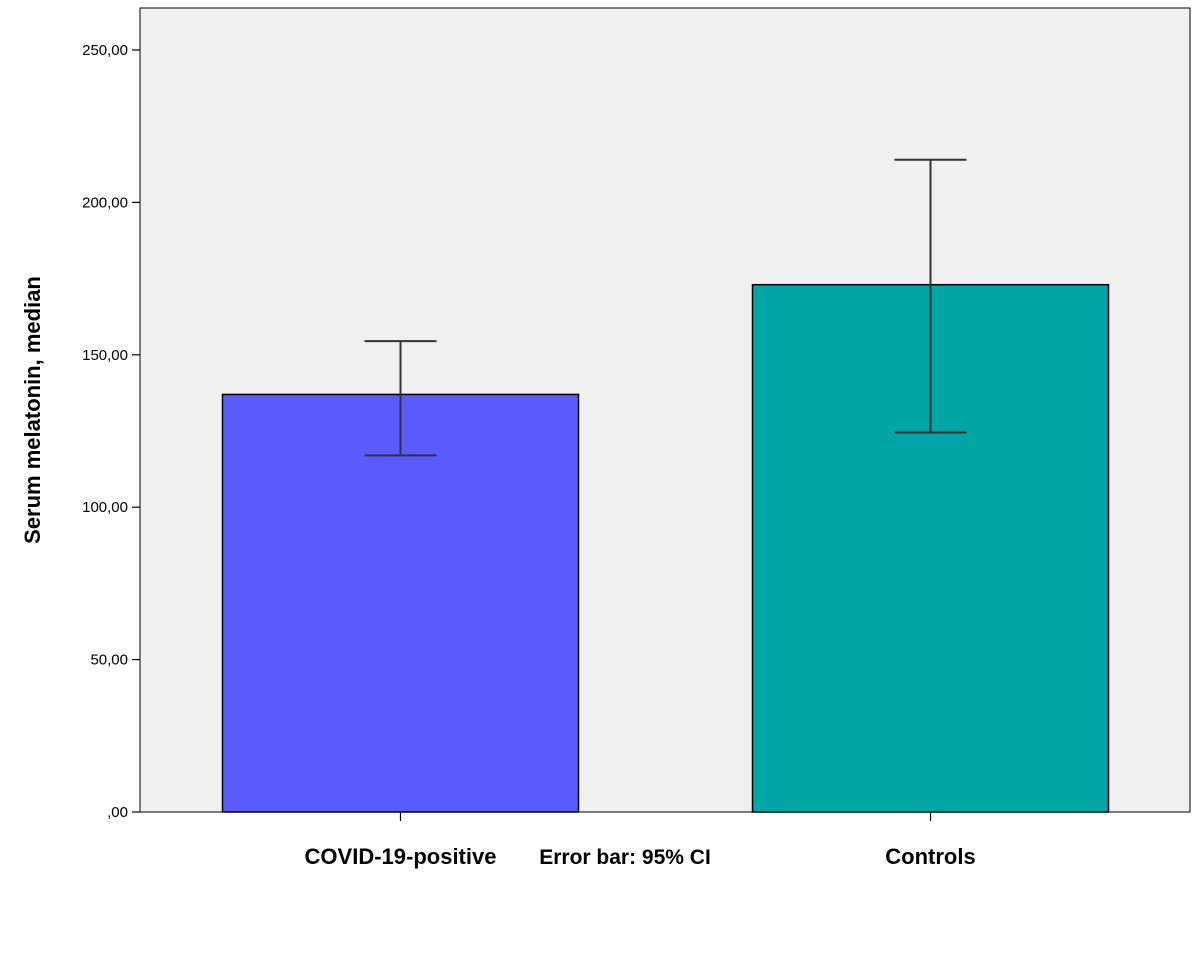 The height and width of the screenshot is (956, 1194). What do you see at coordinates (930, 856) in the screenshot?
I see `x-category-label: Controls` at bounding box center [930, 856].